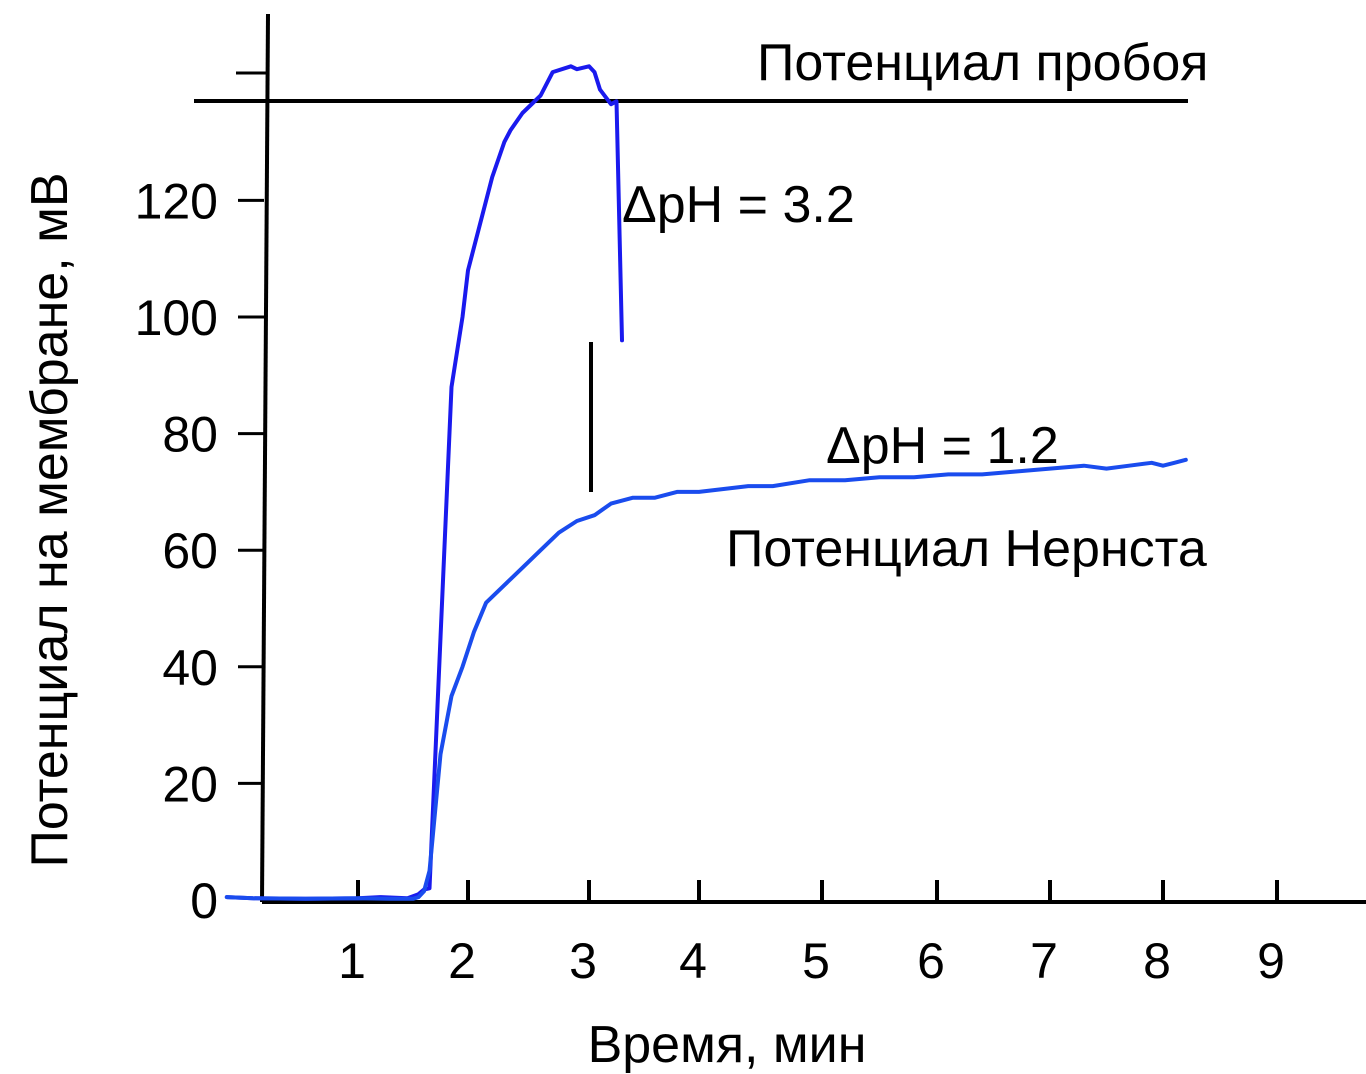 The height and width of the screenshot is (1074, 1366). What do you see at coordinates (583, 961) in the screenshot?
I see `x-tick-label: 3` at bounding box center [583, 961].